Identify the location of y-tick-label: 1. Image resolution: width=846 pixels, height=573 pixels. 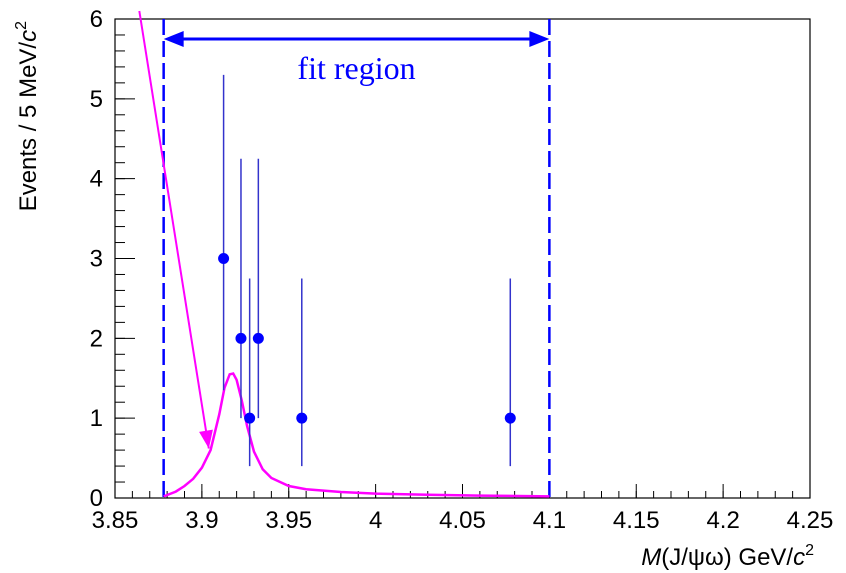
(96, 418).